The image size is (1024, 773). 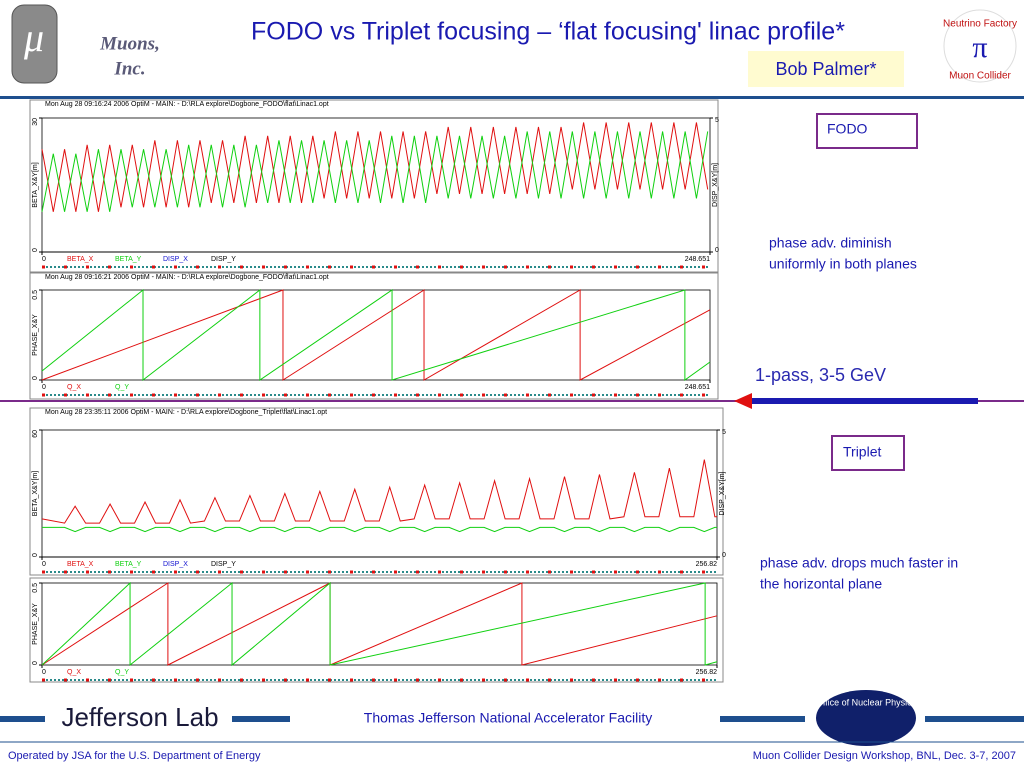 I want to click on nf-logo-top: Neutrino Factory, so click(x=980, y=24).